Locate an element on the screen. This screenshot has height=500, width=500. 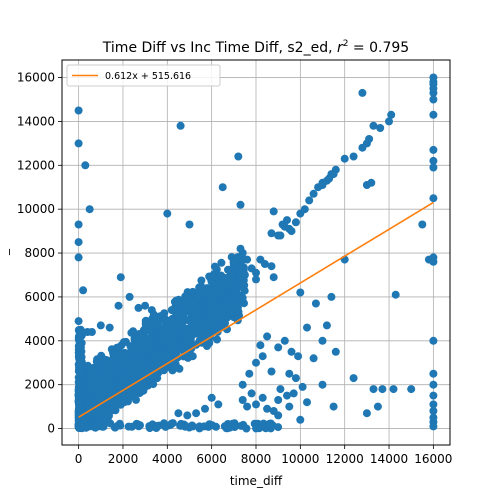
x-tick-label: 8000 is located at coordinates (256, 459).